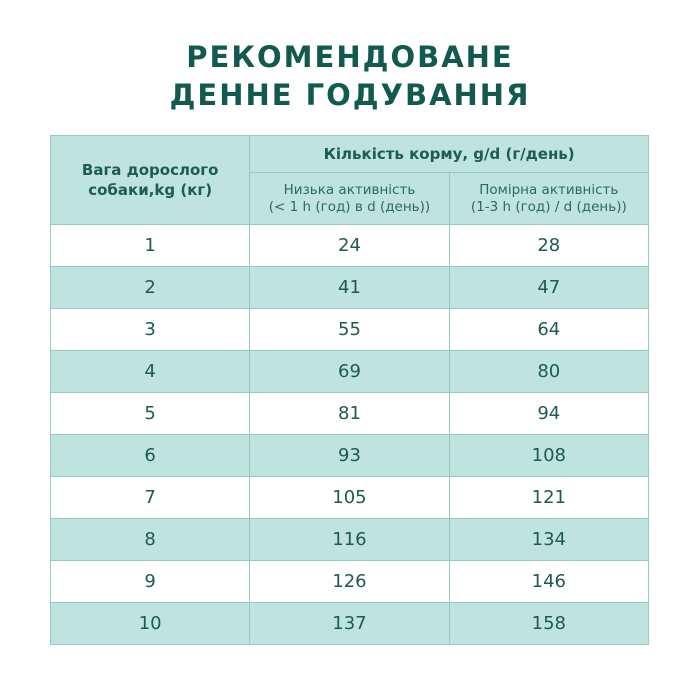 This screenshot has height=700, width=700. Describe the element at coordinates (549, 287) in the screenshot. I see `cell-moderate: 47` at that location.